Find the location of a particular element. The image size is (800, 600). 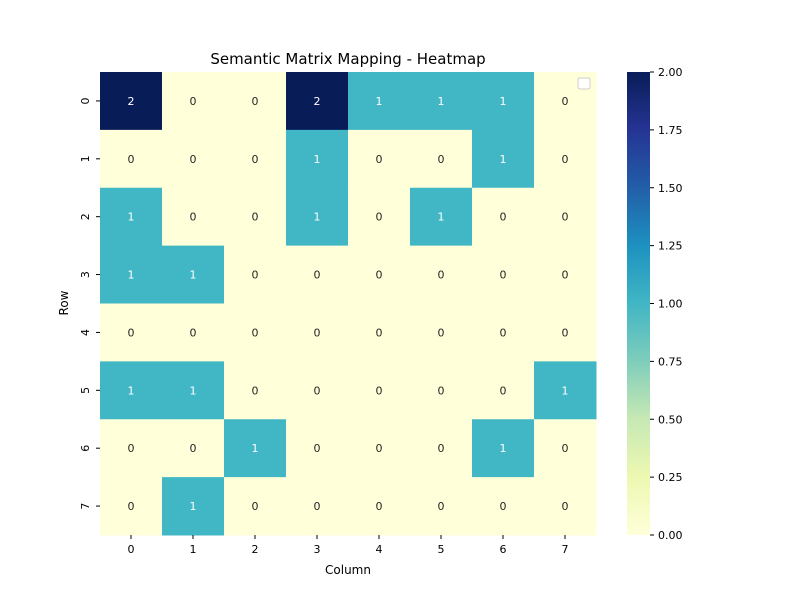

colorbar-tick-label: 1.00 is located at coordinates (670, 304).